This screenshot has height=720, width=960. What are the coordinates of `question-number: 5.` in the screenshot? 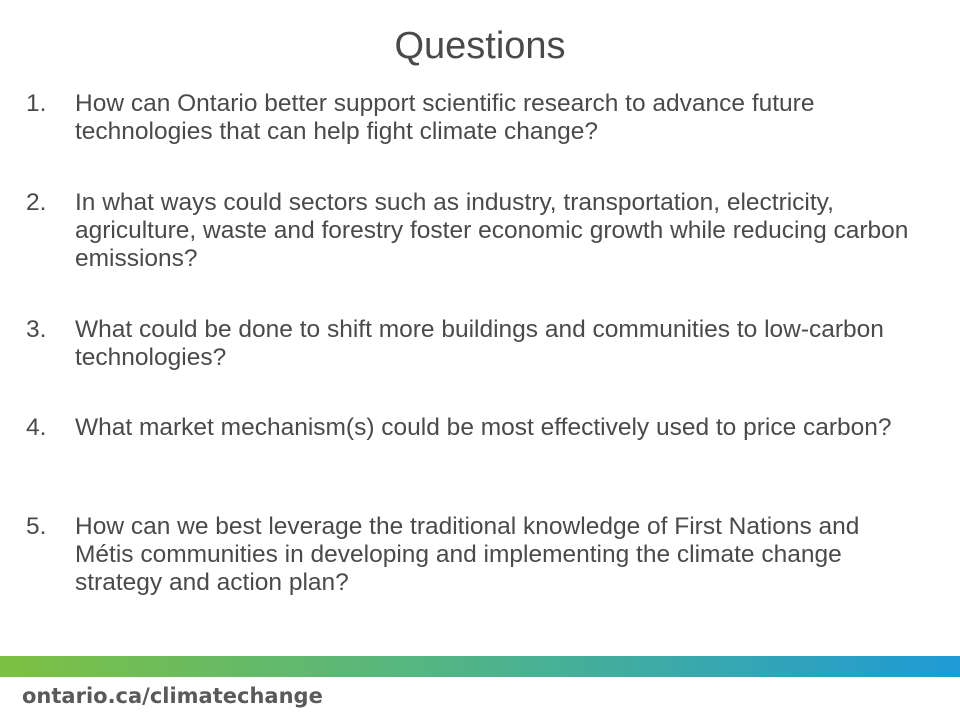 It's located at (36, 526).